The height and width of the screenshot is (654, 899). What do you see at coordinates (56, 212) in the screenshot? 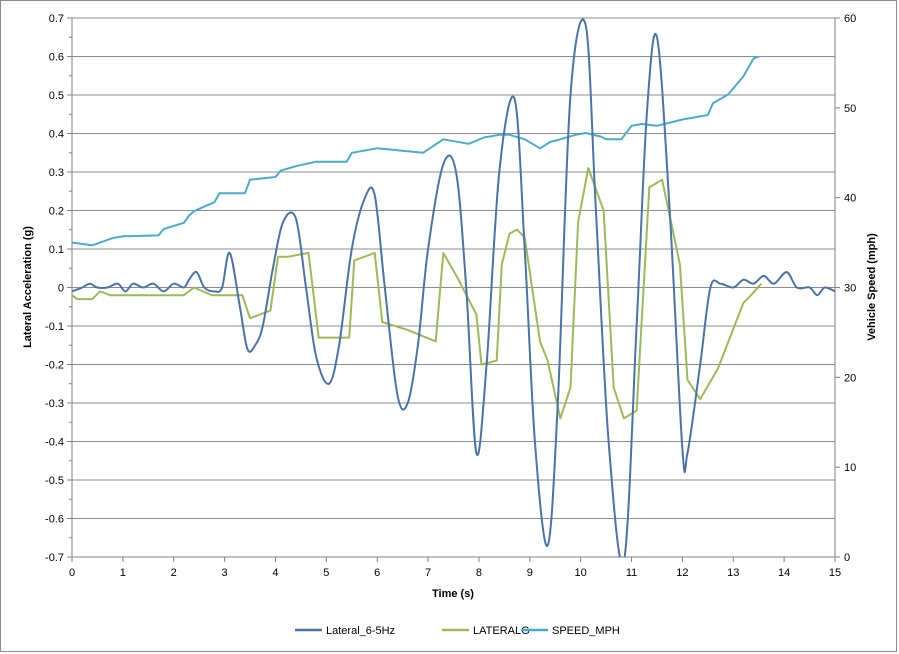
I see `y-tick-label: 0.2` at bounding box center [56, 212].